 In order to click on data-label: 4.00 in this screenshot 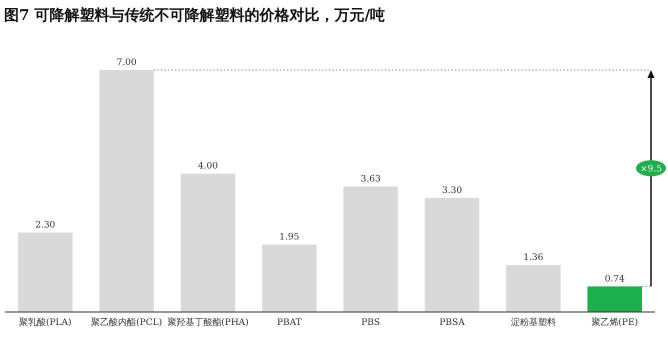, I will do `click(208, 167)`.